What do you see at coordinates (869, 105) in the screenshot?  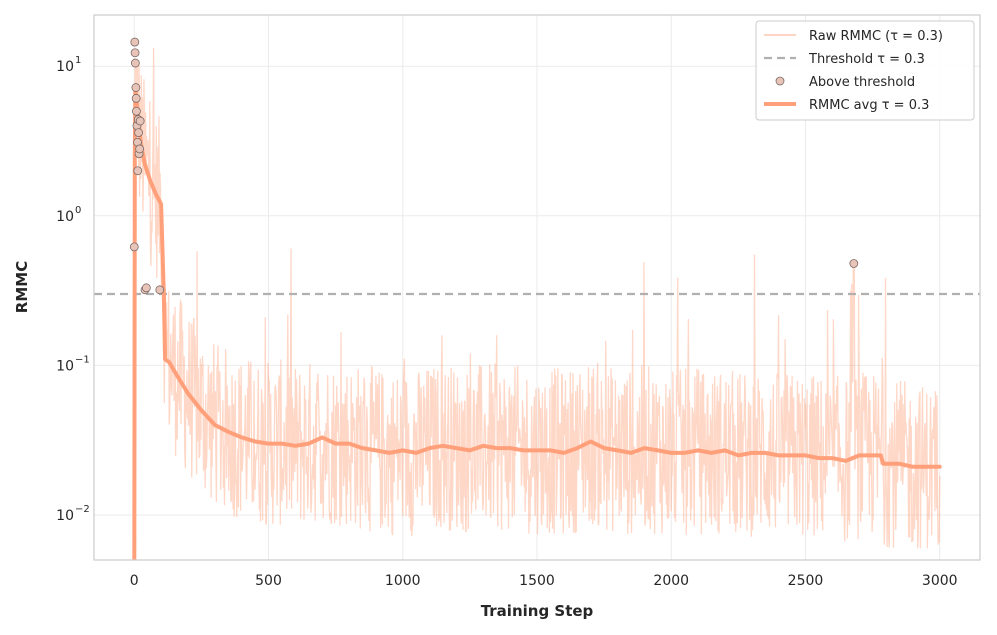 I see `legend-label: RMMC avg τ = 0.3` at bounding box center [869, 105].